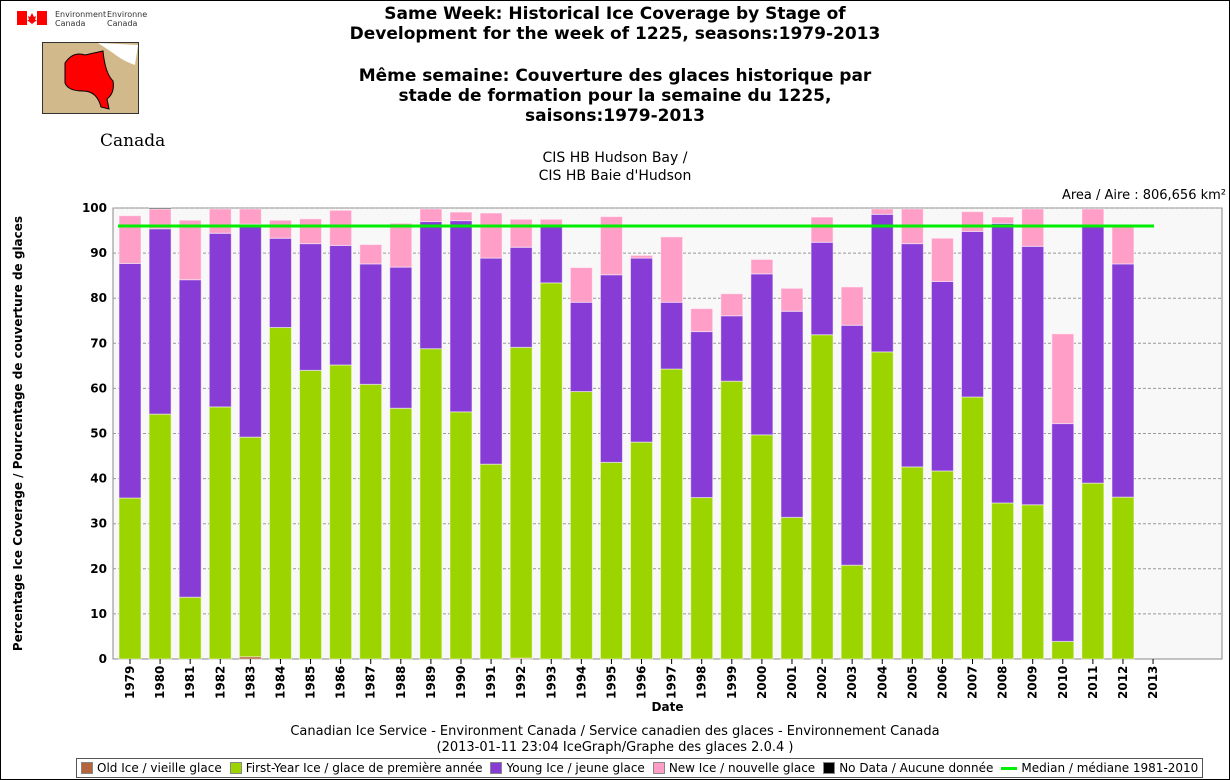 The image size is (1230, 780). Describe the element at coordinates (615, 167) in the screenshot. I see `region-label: CIS HB Hudson Bay / CIS HB Baie d'Hudson` at that location.